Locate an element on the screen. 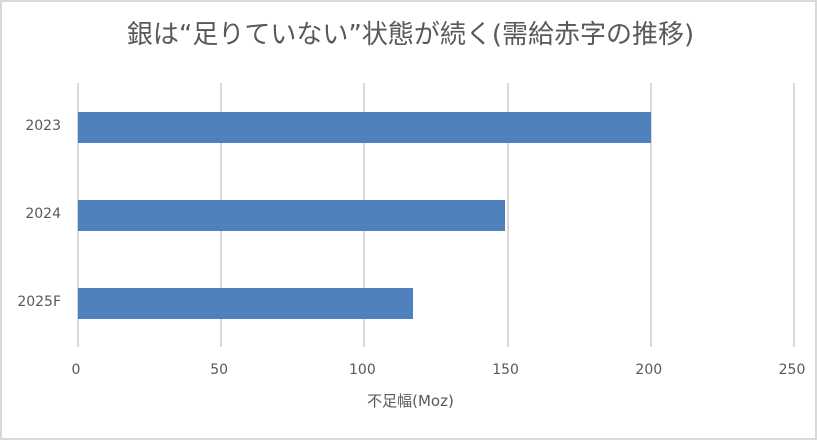 The height and width of the screenshot is (440, 817). bar-2023 is located at coordinates (364, 127).